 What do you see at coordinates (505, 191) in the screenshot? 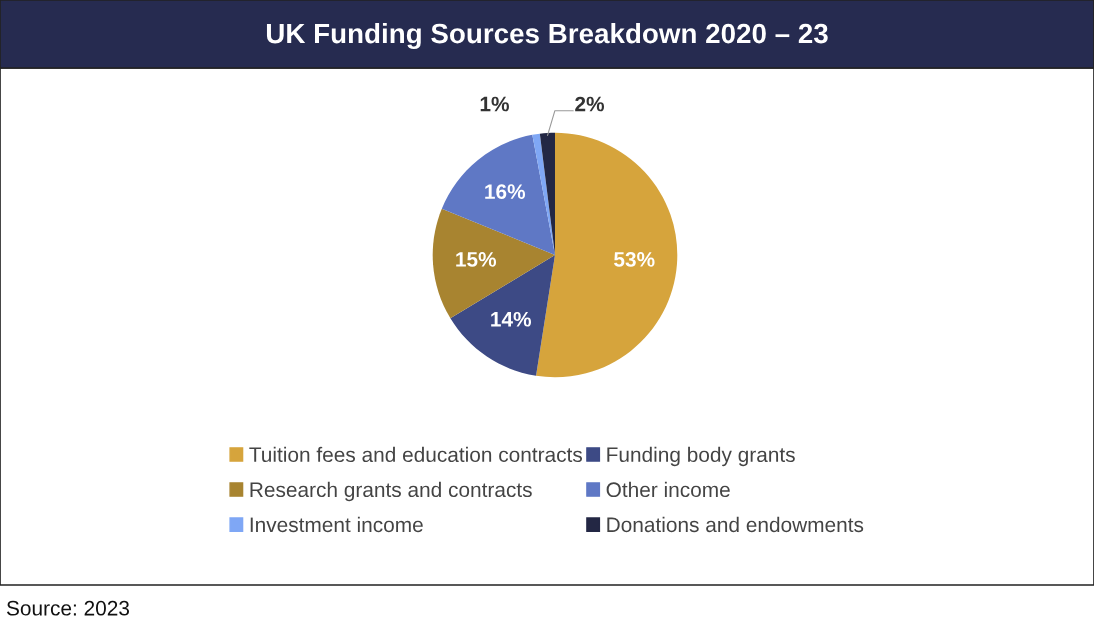
I see `data-label: 16%` at bounding box center [505, 191].